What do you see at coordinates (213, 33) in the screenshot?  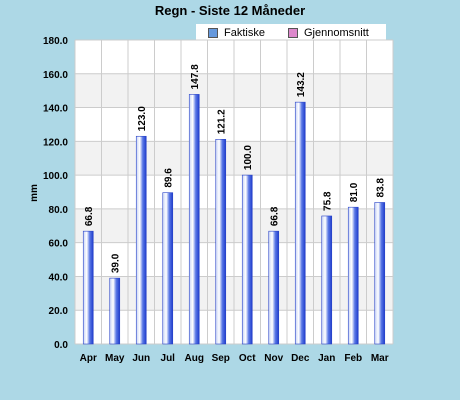 I see `legend-swatch-actual` at bounding box center [213, 33].